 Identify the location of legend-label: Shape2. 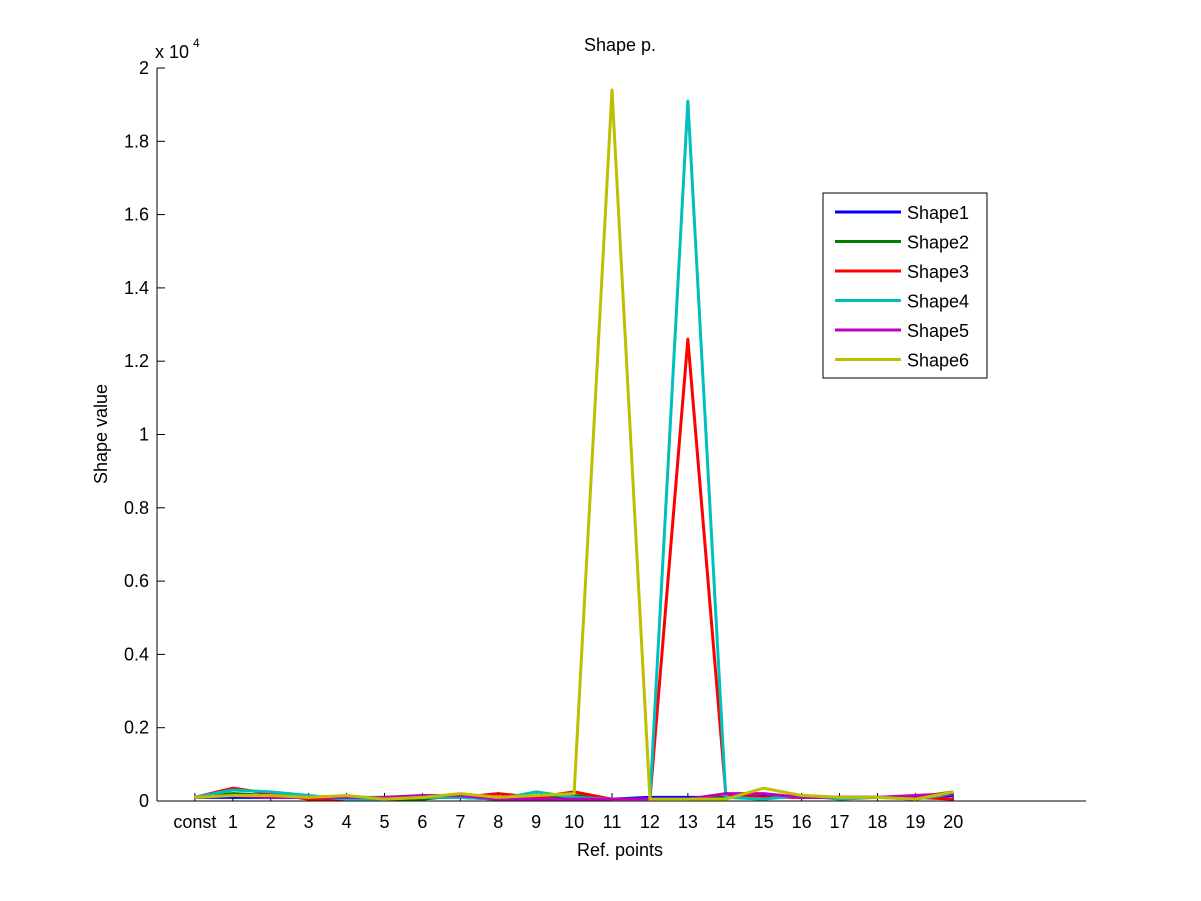
(938, 243).